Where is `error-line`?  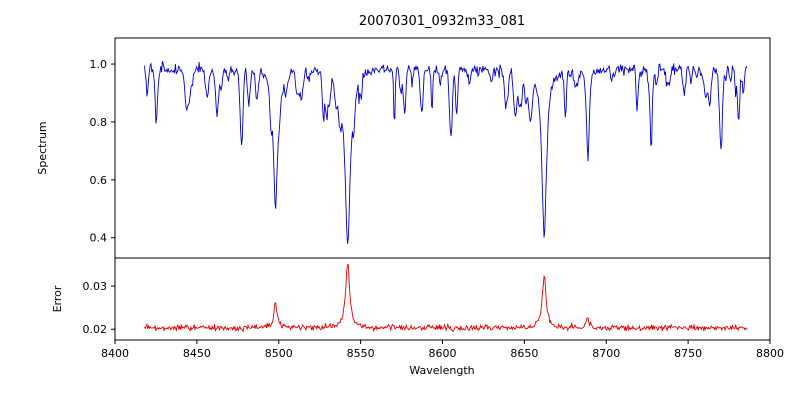 error-line is located at coordinates (446, 298).